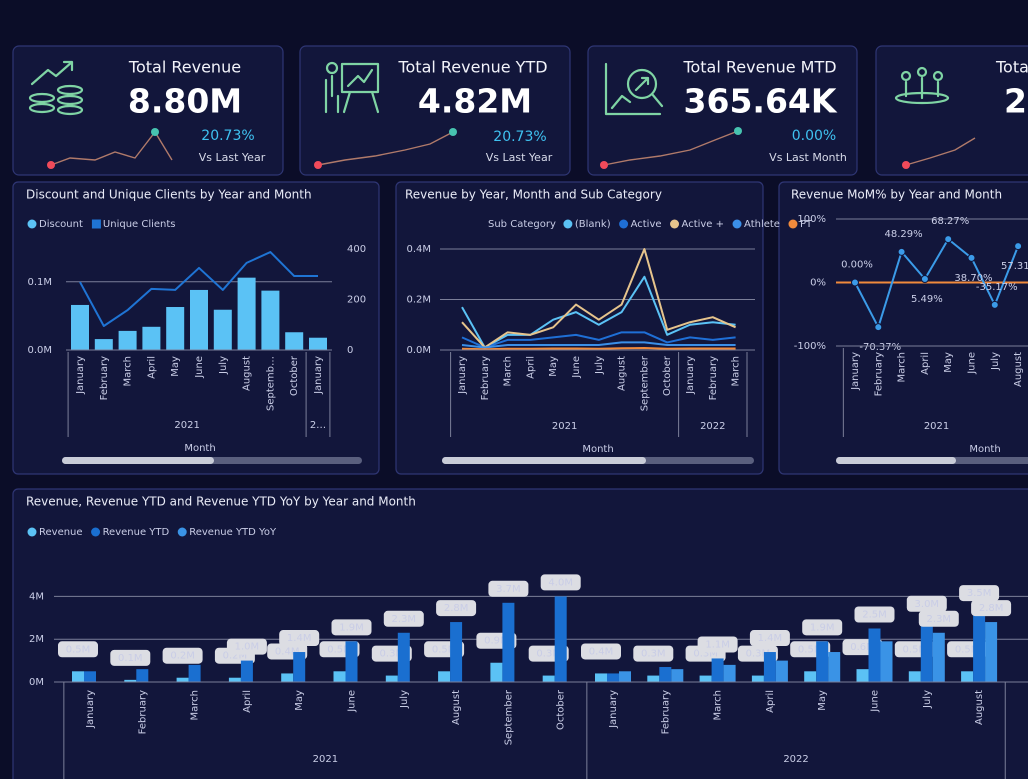  I want to click on legend-label: Revenue YTD, so click(136, 532).